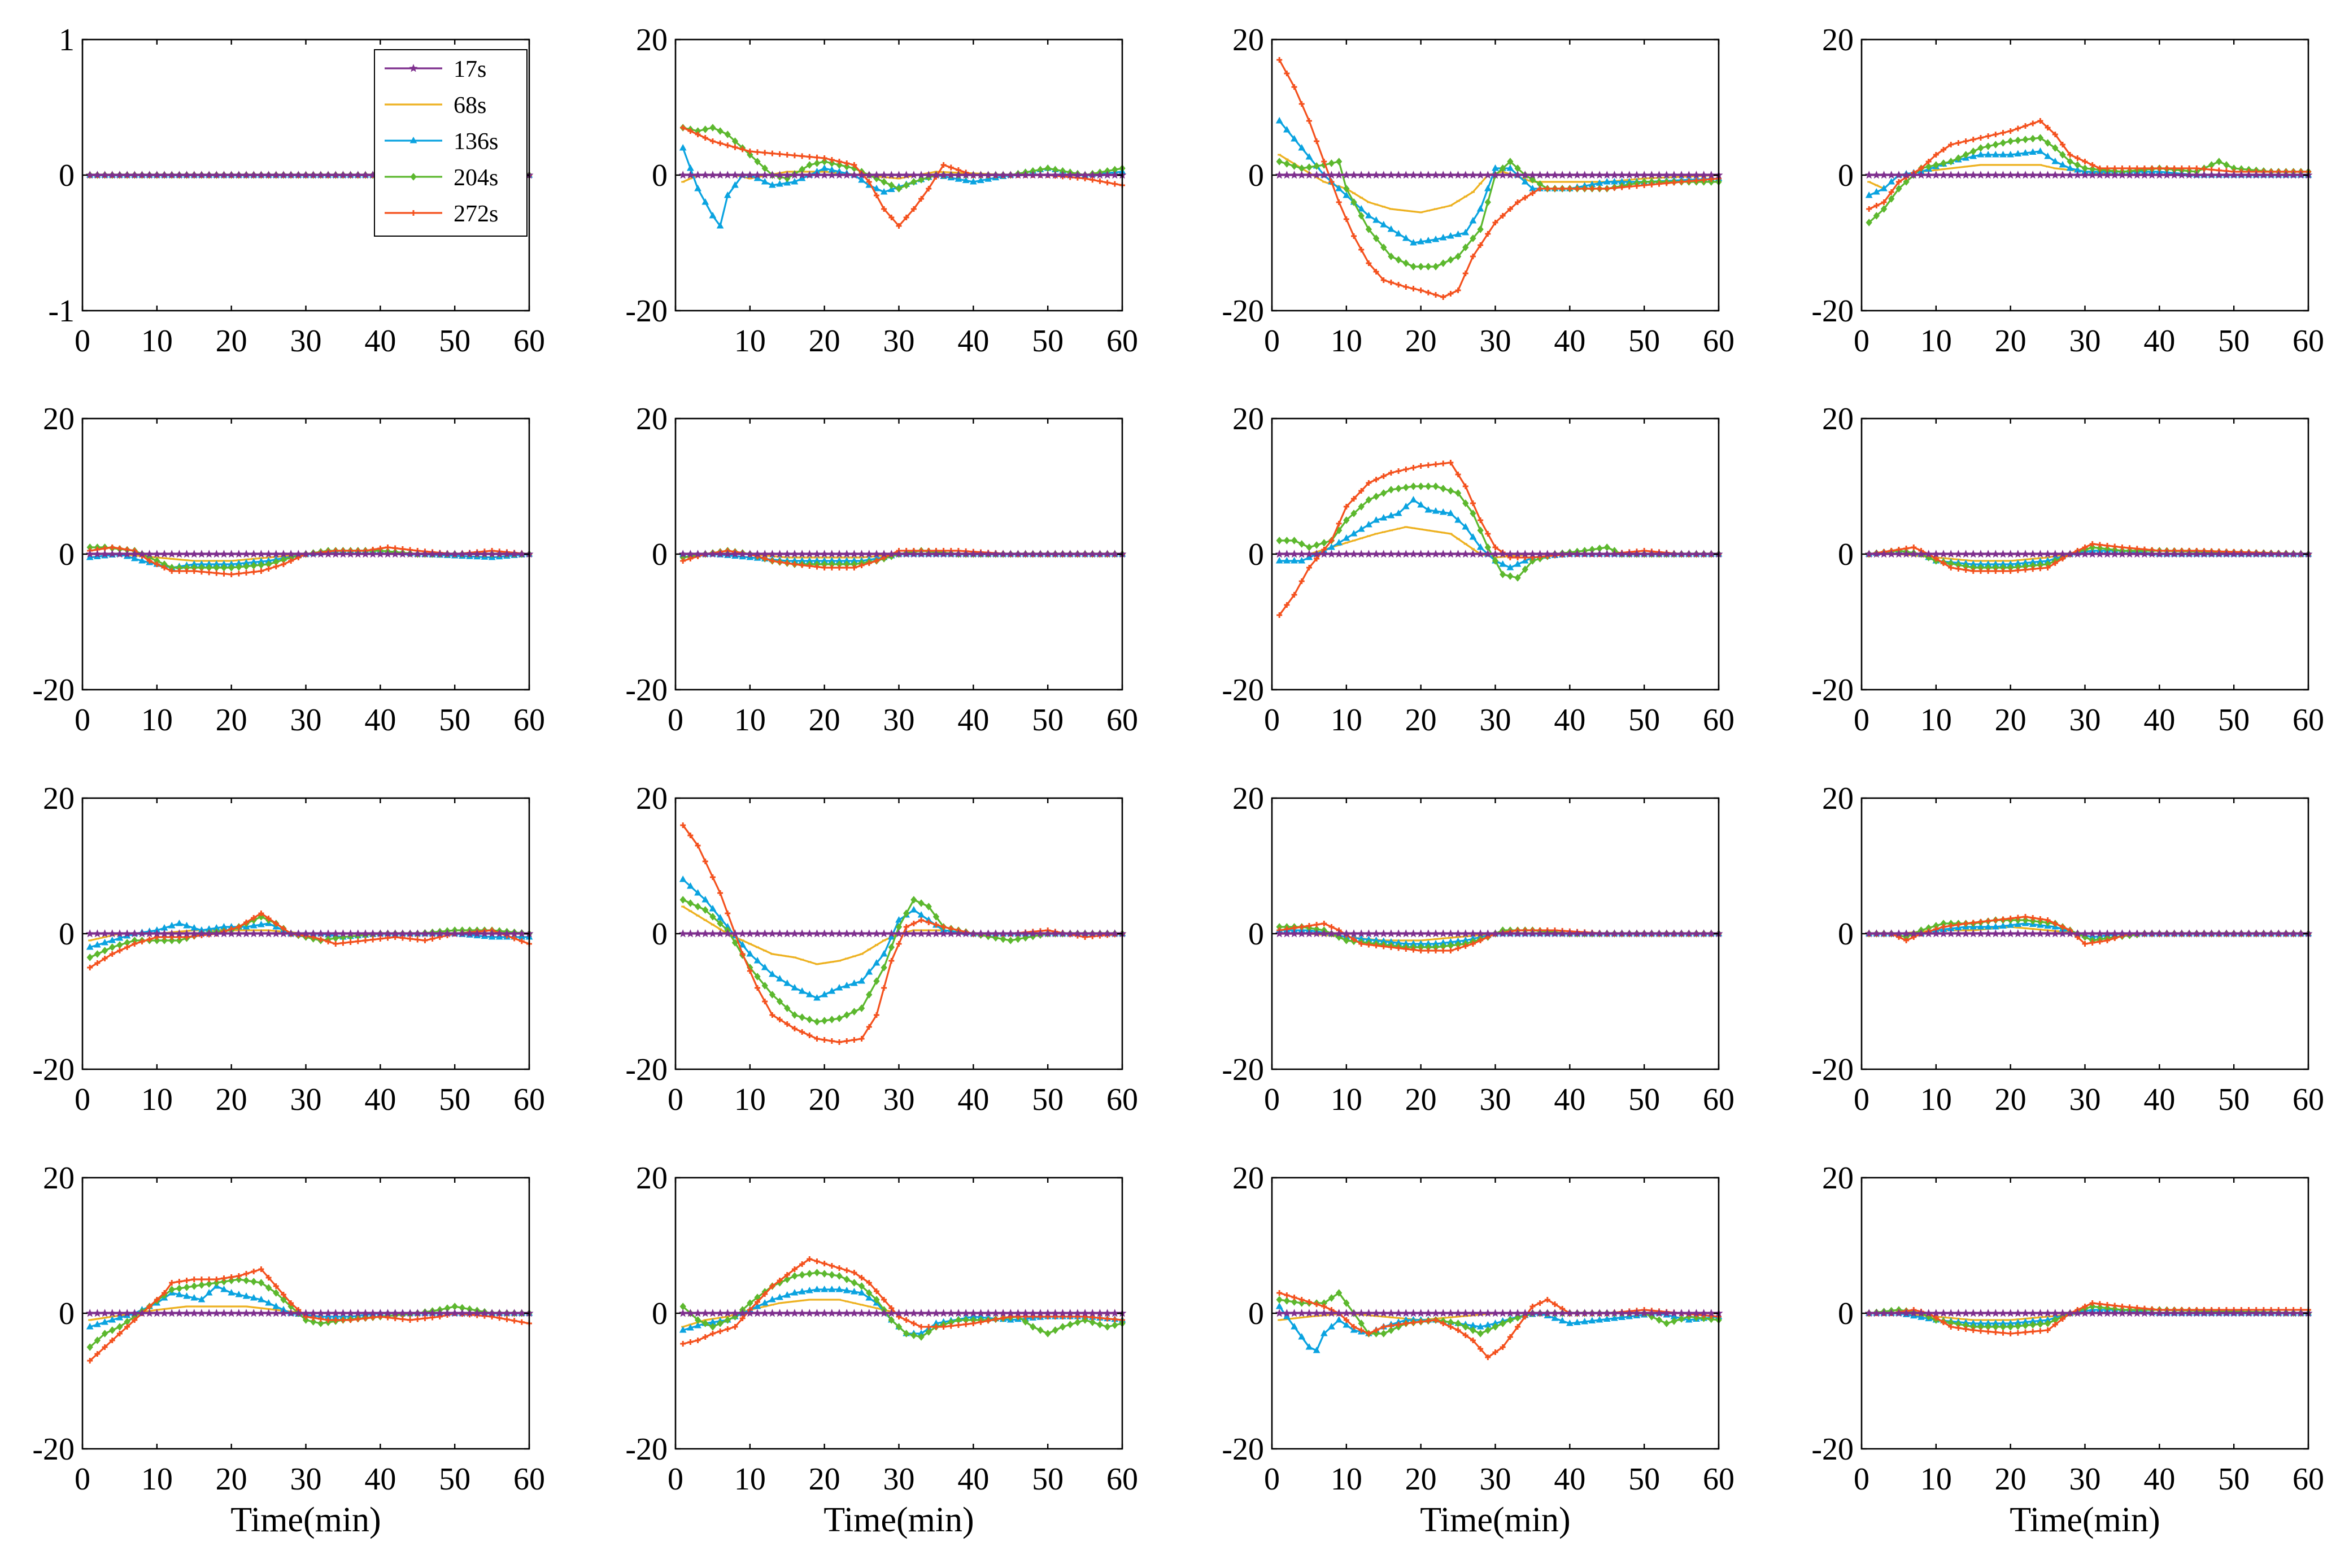  Describe the element at coordinates (1346, 1099) in the screenshot. I see `x-tick-label: 10` at that location.